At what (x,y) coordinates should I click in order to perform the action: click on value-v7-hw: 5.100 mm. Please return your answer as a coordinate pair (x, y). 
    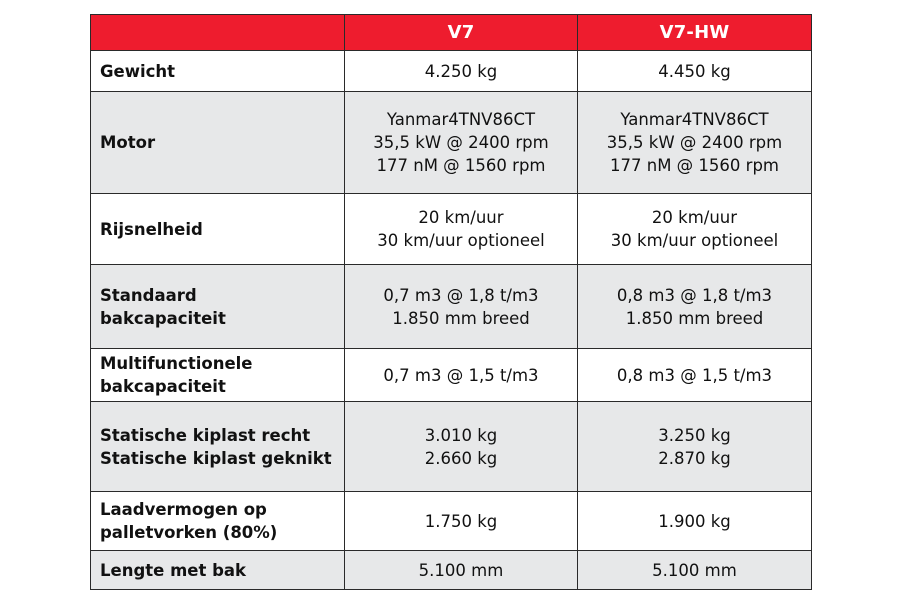
    Looking at the image, I should click on (694, 570).